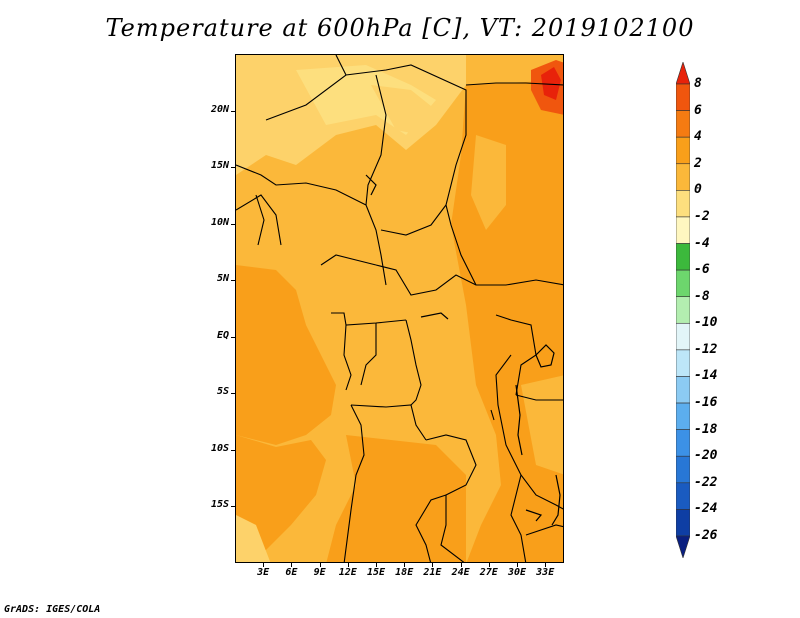  Describe the element at coordinates (319, 572) in the screenshot. I see `longitude-label: 9E` at that location.